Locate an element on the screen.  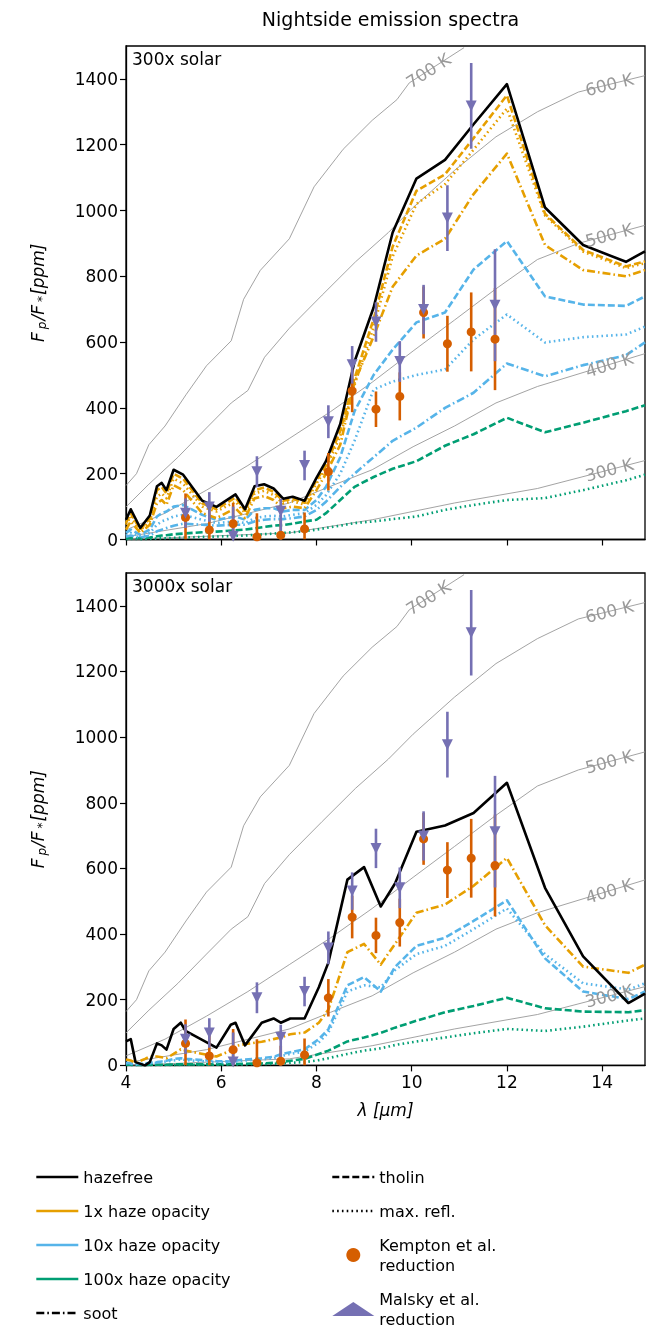
x-axis-title: λ [μm] is located at coordinates (385, 1109).